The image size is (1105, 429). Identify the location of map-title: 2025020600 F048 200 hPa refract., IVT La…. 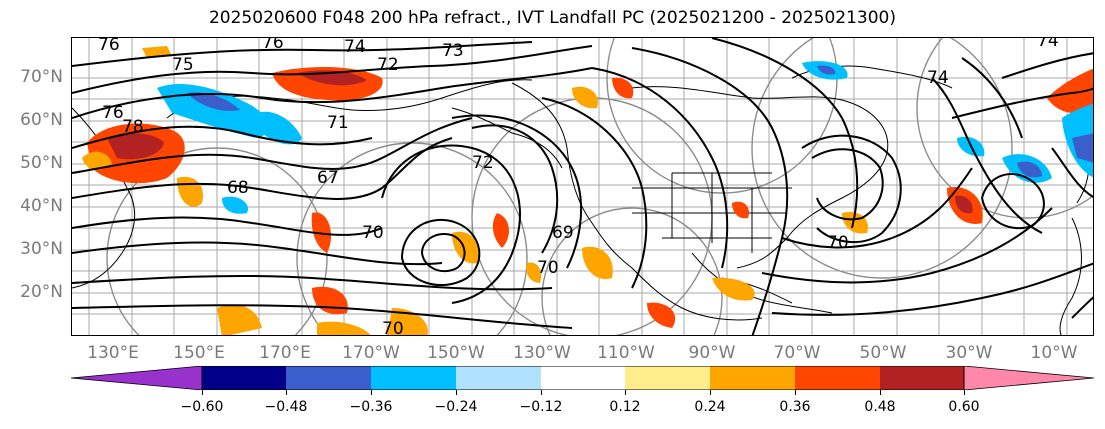
(552, 18).